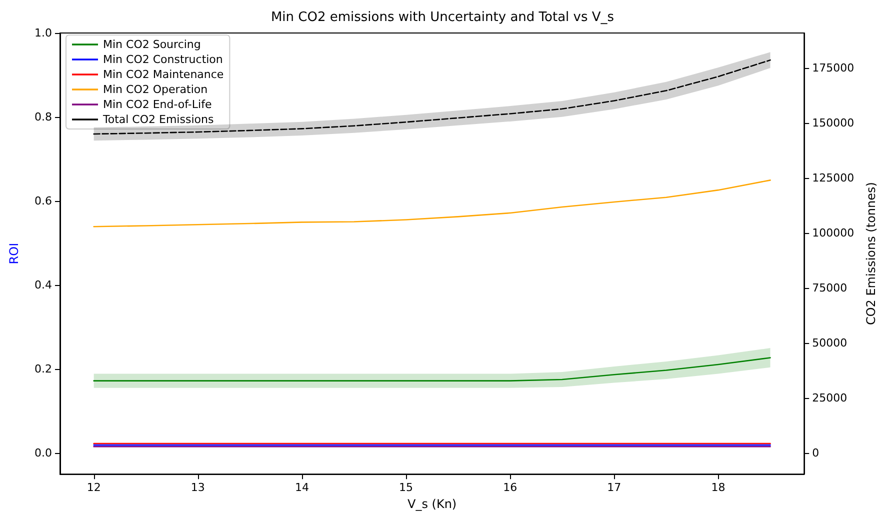 The width and height of the screenshot is (885, 515). What do you see at coordinates (816, 453) in the screenshot?
I see `y2-tick-label: 0` at bounding box center [816, 453].